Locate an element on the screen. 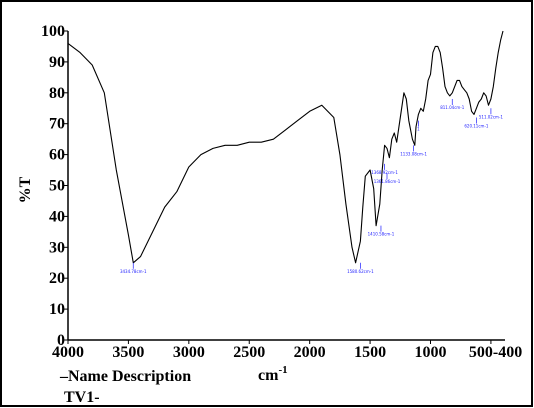  y-tick-label: 90 is located at coordinates (57, 62).